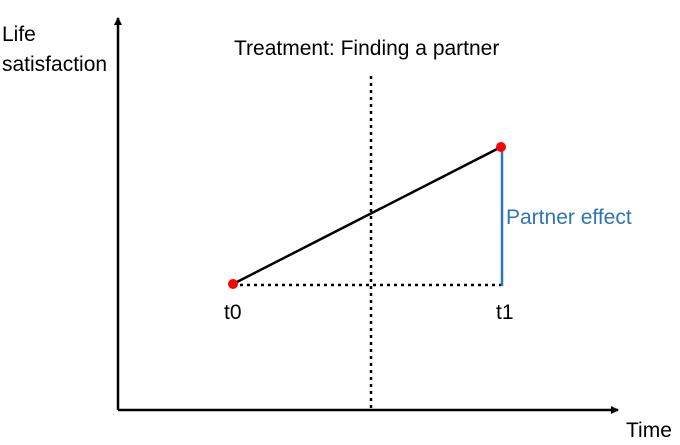 The height and width of the screenshot is (445, 680). What do you see at coordinates (55, 64) in the screenshot?
I see `y-axis-label-line2: satisfaction` at bounding box center [55, 64].